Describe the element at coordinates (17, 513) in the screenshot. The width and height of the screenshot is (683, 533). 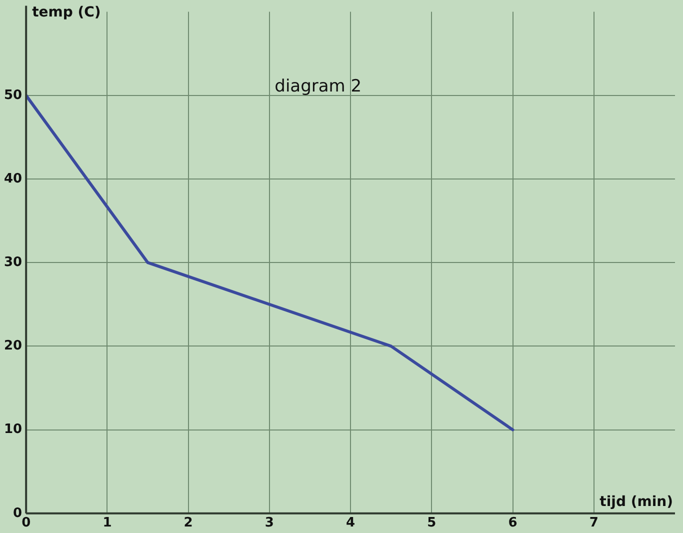
I see `y-tick-label: 0` at that location.